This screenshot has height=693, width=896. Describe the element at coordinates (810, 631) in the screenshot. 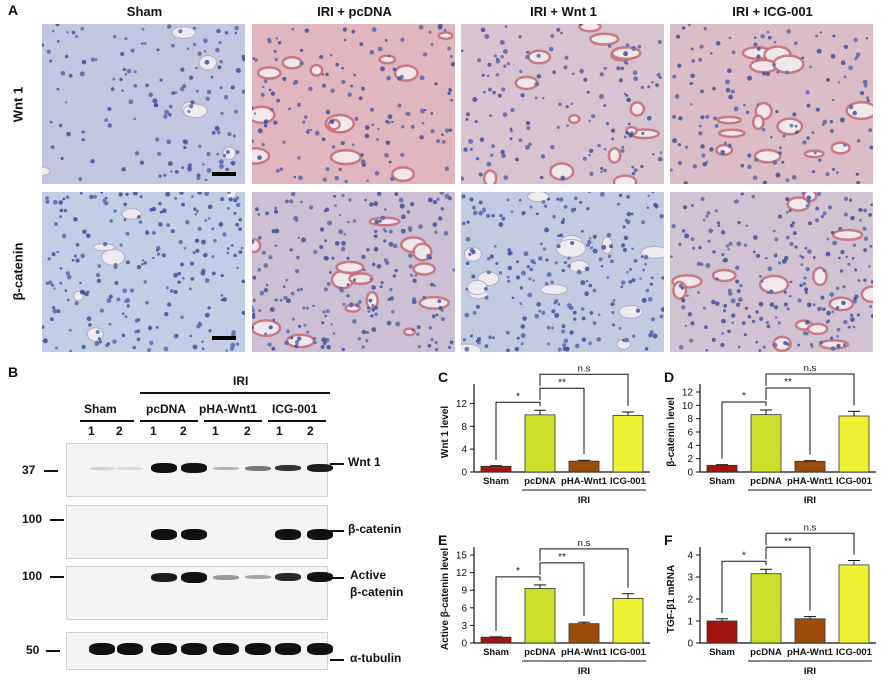

I see `bar-pha-wnt1` at that location.